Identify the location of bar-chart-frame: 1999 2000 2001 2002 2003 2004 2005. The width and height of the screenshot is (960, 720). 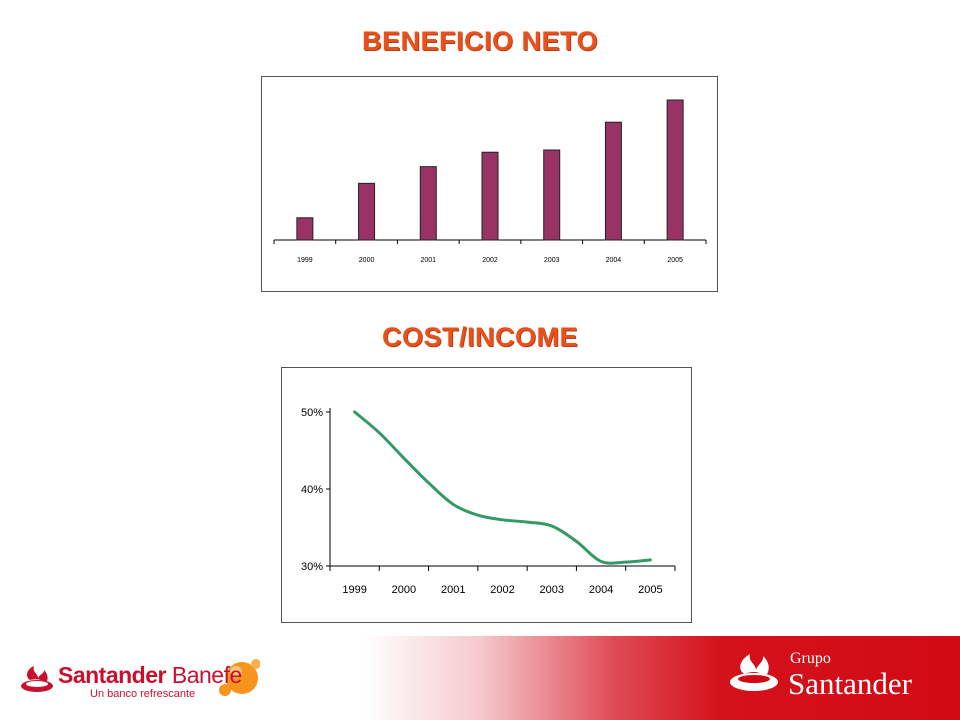
(489, 184).